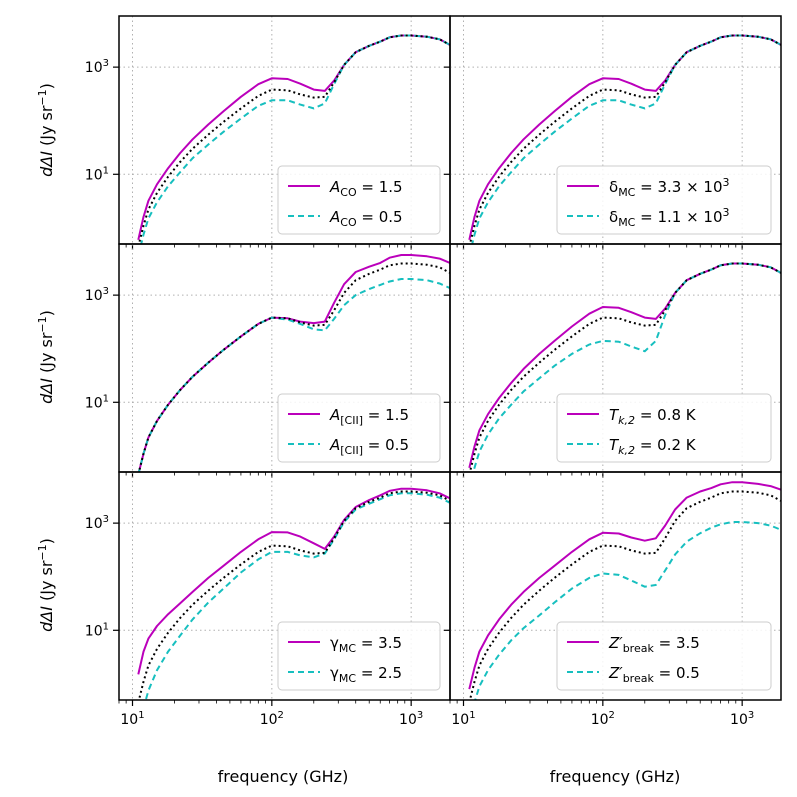 The image size is (797, 797). Describe the element at coordinates (654, 674) in the screenshot. I see `legend-entry: Z′break = 0.5` at that location.